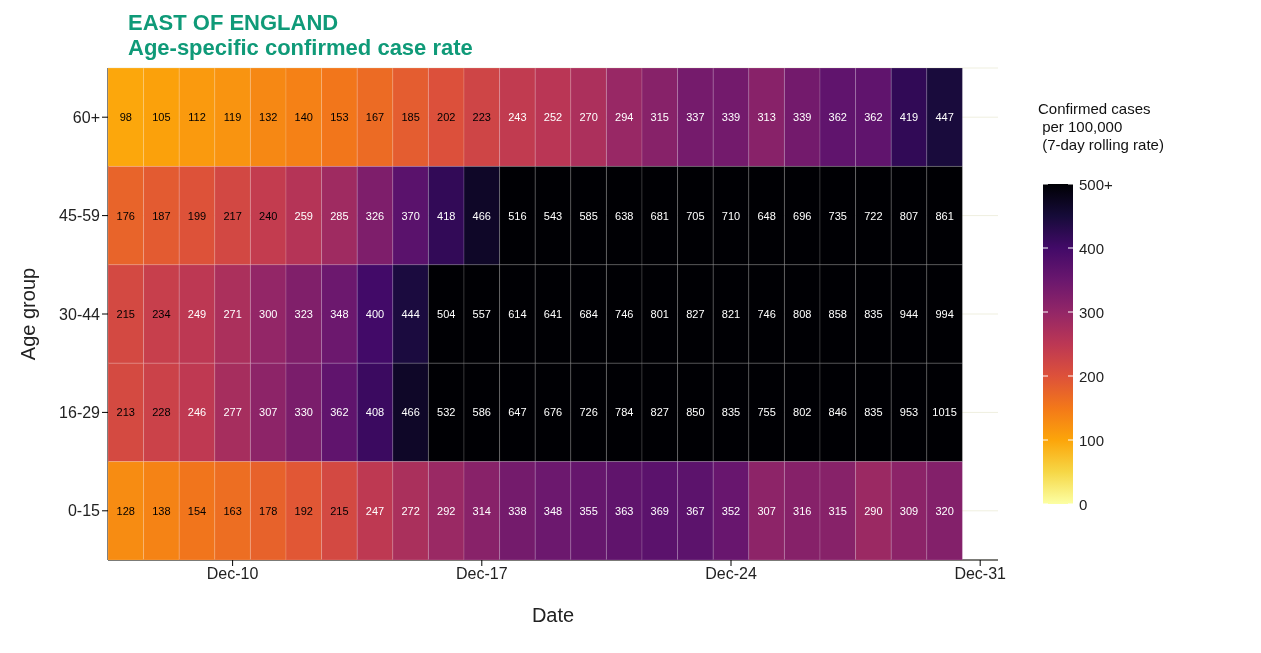 This screenshot has height=653, width=1261. What do you see at coordinates (802, 215) in the screenshot?
I see `data-label: 696` at bounding box center [802, 215].